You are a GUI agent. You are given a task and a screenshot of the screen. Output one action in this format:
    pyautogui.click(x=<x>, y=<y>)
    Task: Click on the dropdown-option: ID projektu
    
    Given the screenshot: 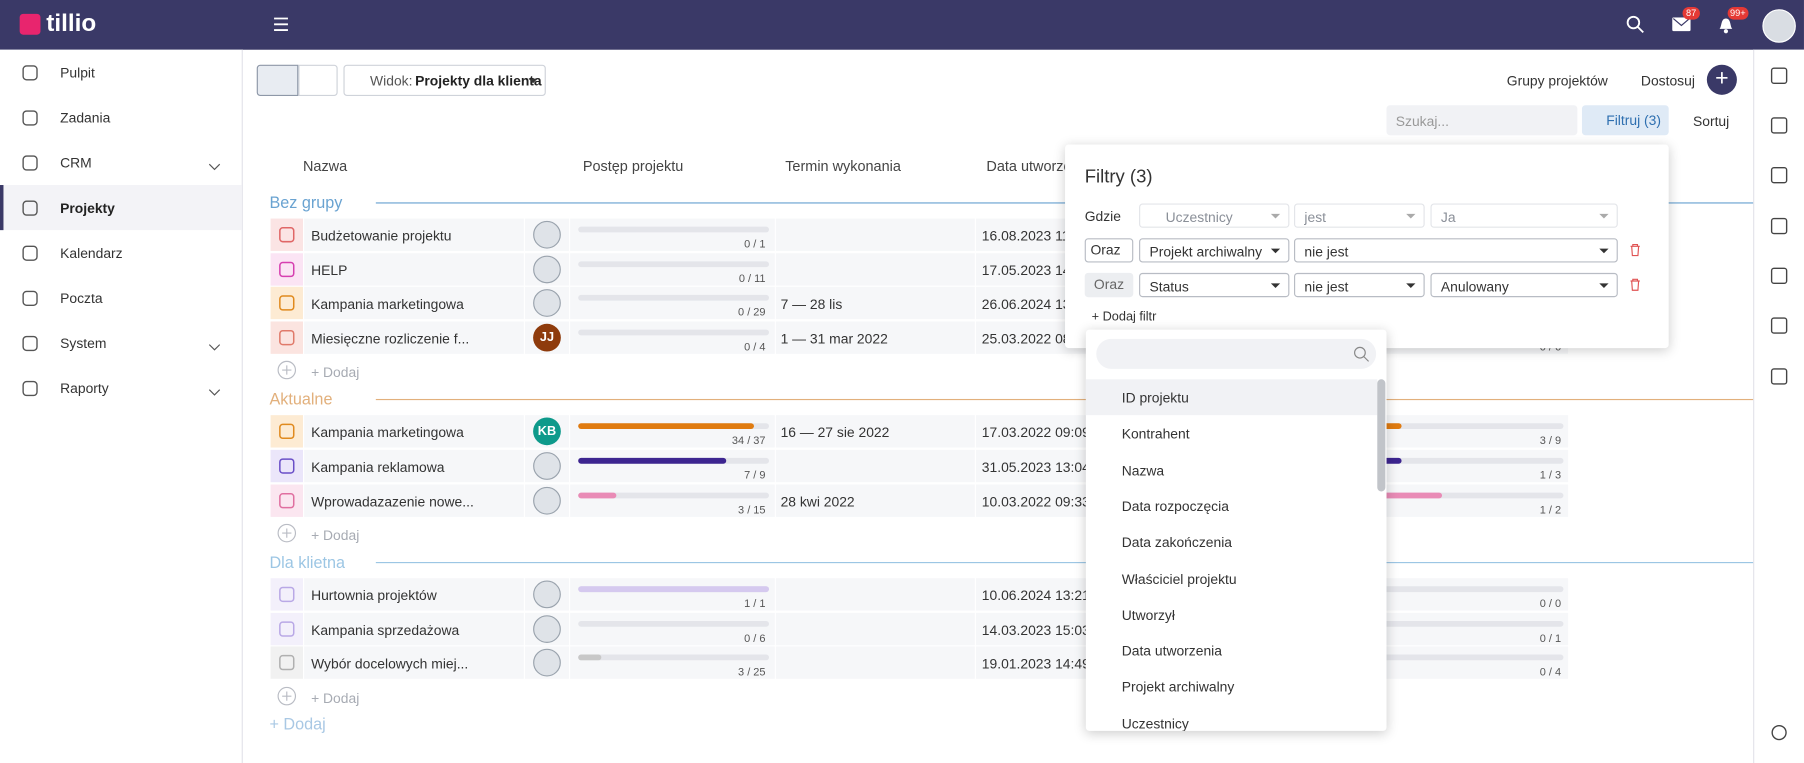 What is the action you would take?
    pyautogui.click(x=1231, y=397)
    